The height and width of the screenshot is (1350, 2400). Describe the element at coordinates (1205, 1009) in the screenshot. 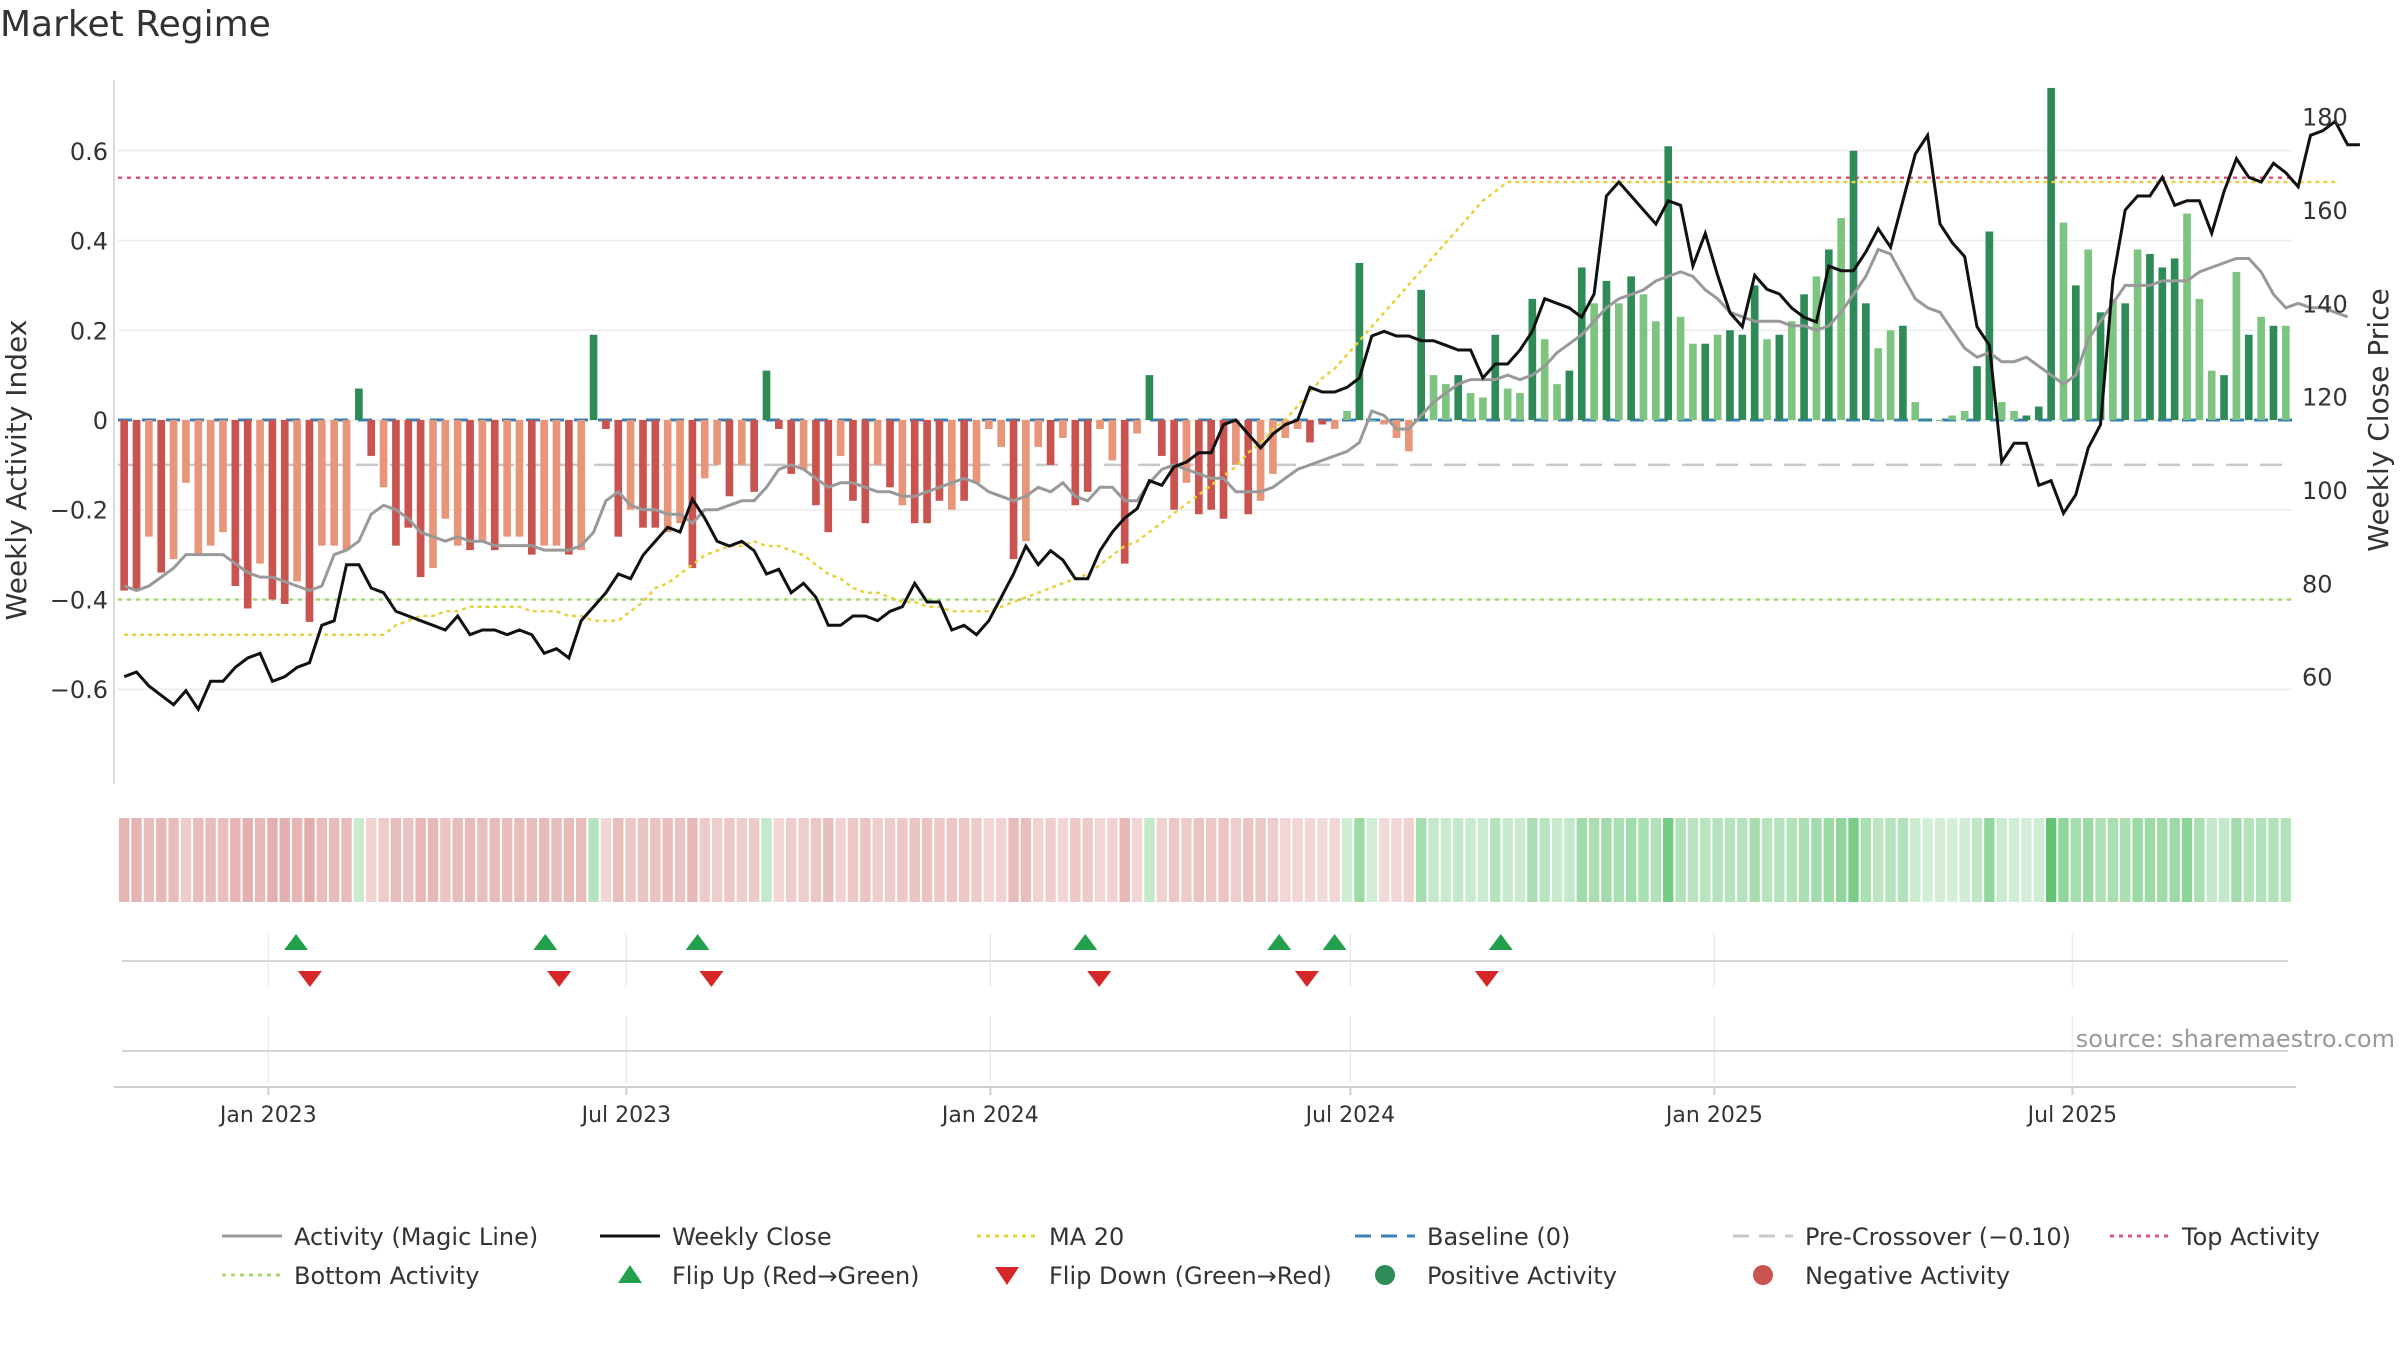

I see `flip-markers` at that location.